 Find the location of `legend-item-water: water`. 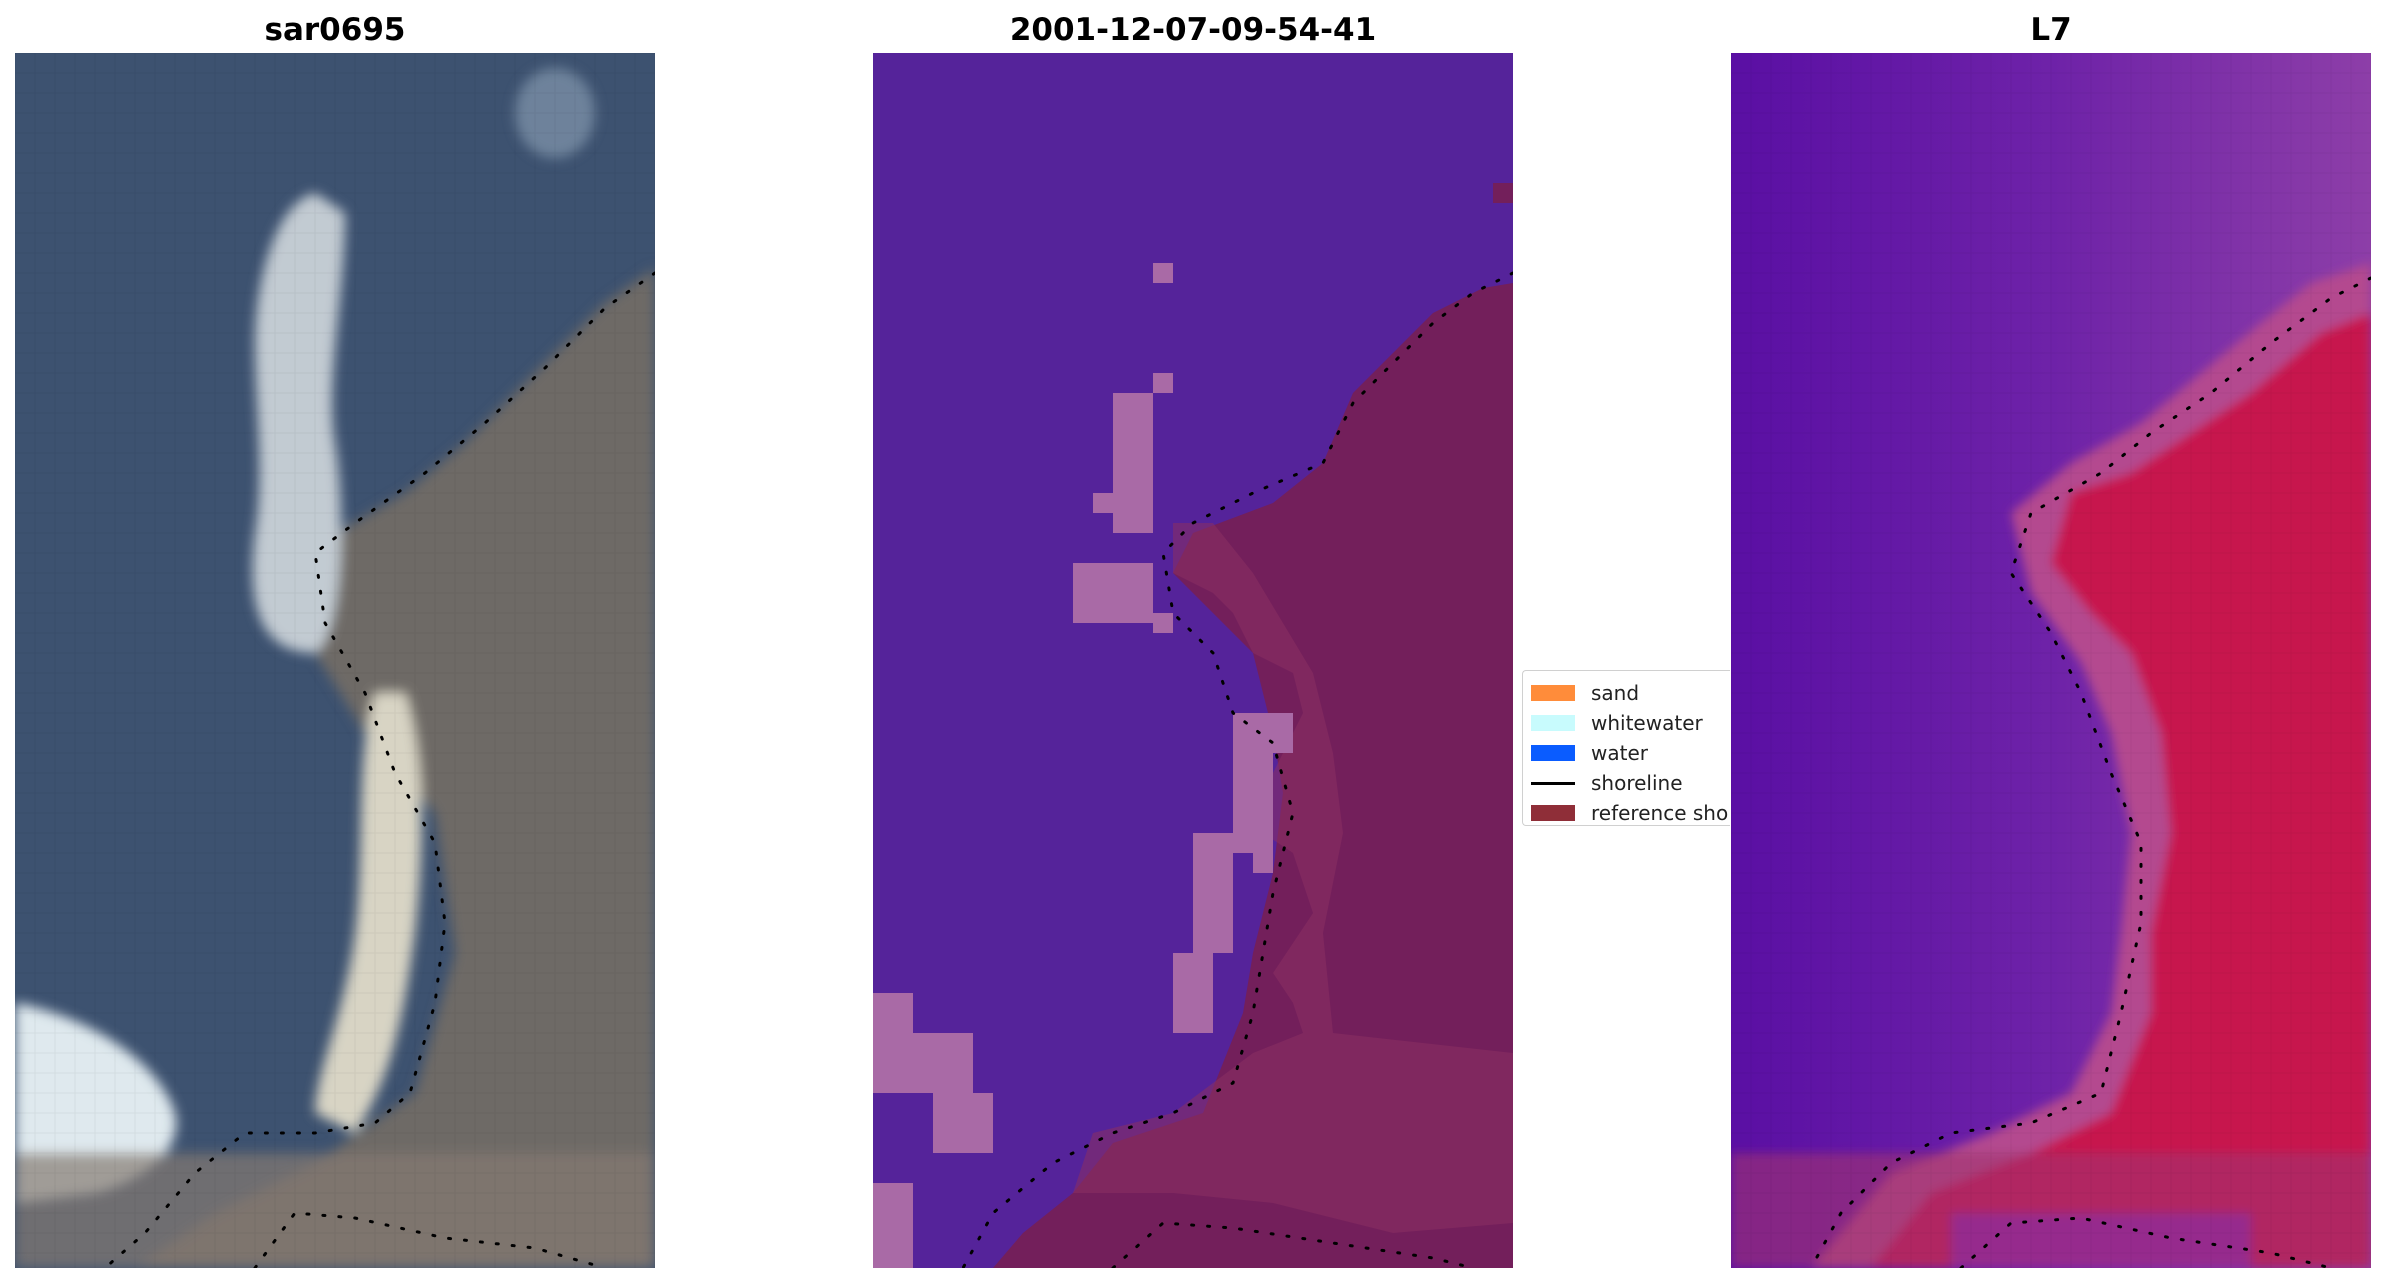

legend-item-water: water is located at coordinates (1630, 753).